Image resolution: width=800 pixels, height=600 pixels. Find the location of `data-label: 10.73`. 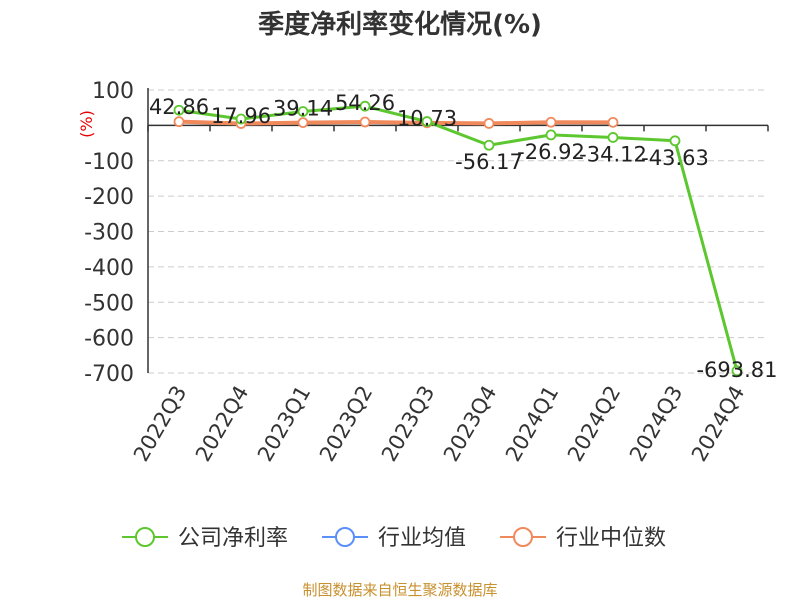

data-label: 10.73 is located at coordinates (427, 119).